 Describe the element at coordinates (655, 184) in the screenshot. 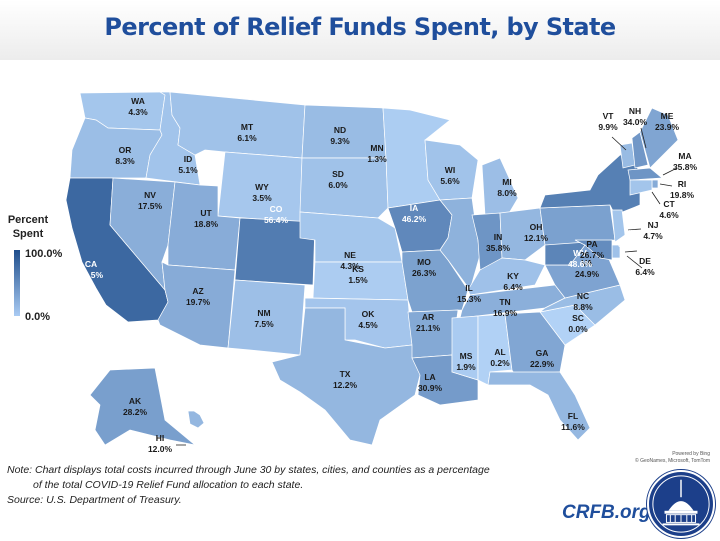

I see `state-ri` at that location.